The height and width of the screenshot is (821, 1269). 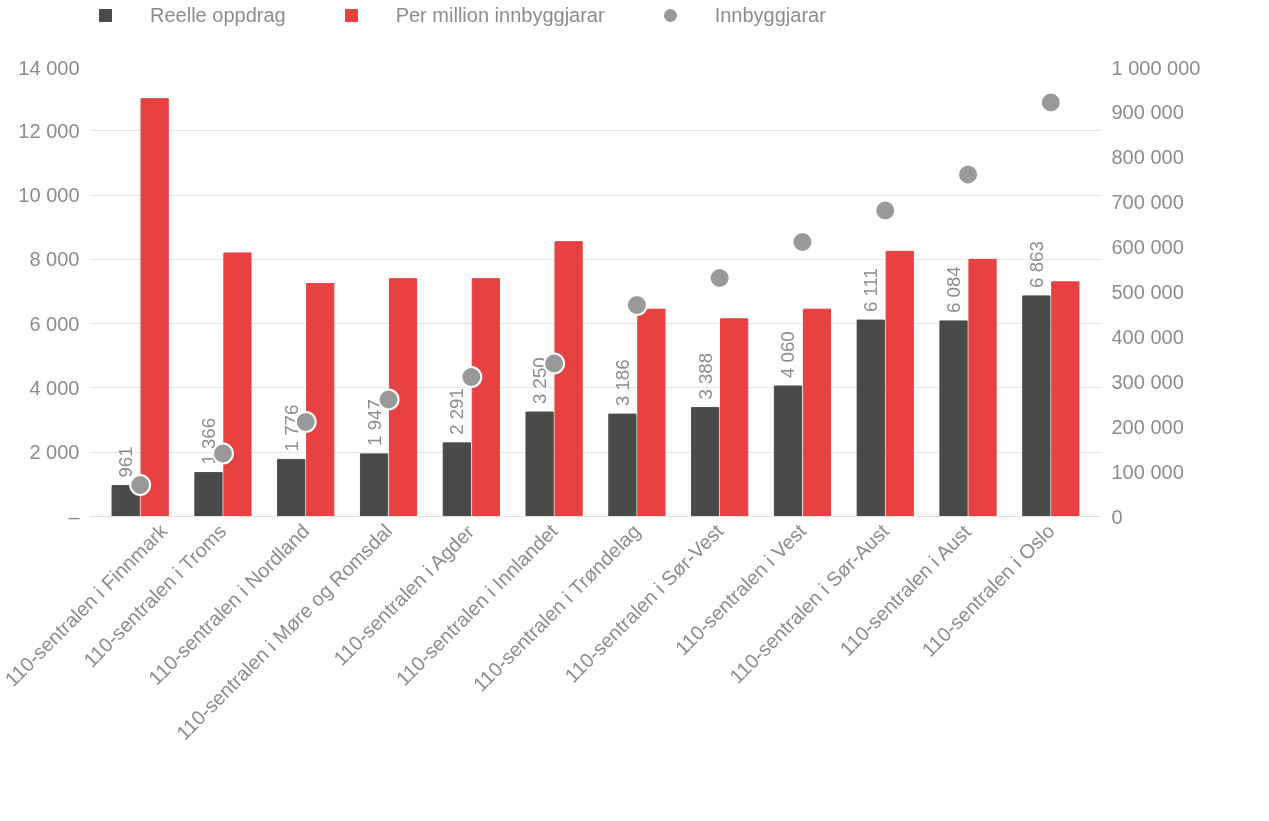 I want to click on y2-tick-label: 0, so click(x=1117, y=516).